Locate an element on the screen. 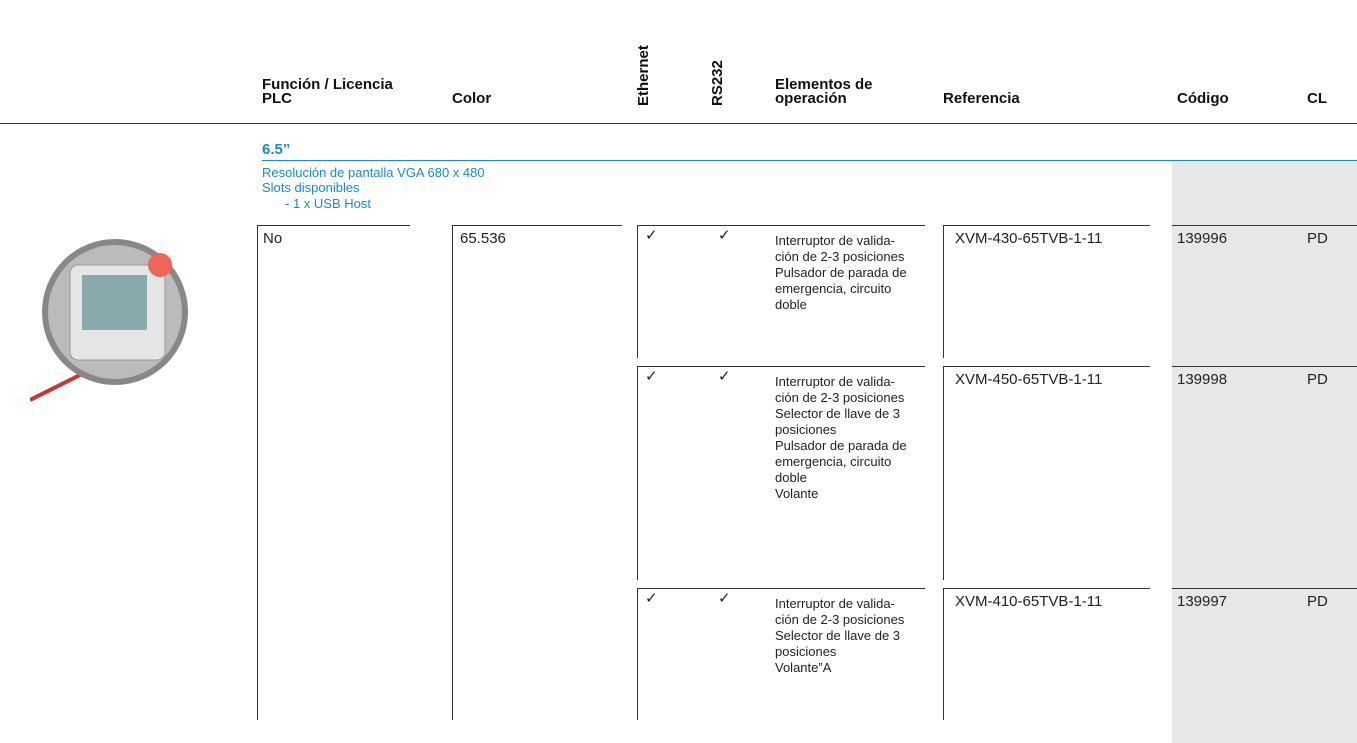 This screenshot has height=743, width=1357. code: 139996 is located at coordinates (1202, 238).